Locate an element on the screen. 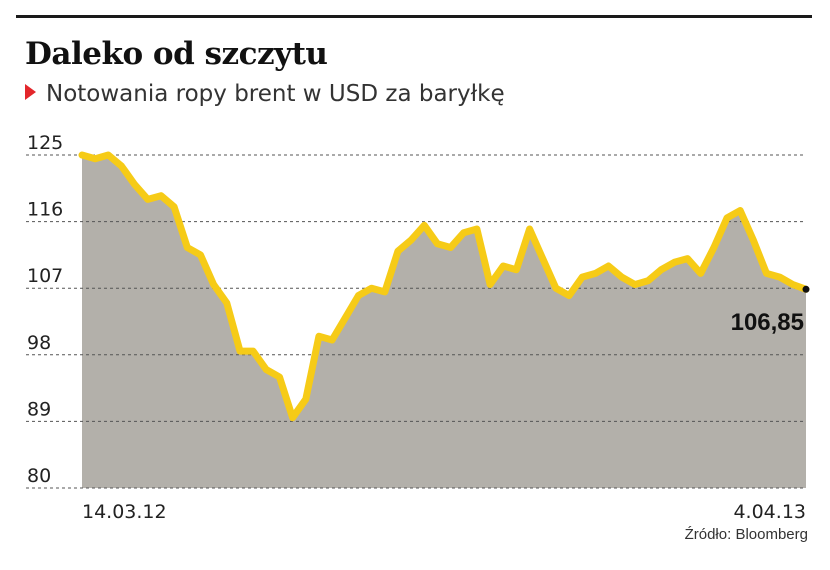 The image size is (830, 570). chart-title: Daleko od szczytu is located at coordinates (176, 54).